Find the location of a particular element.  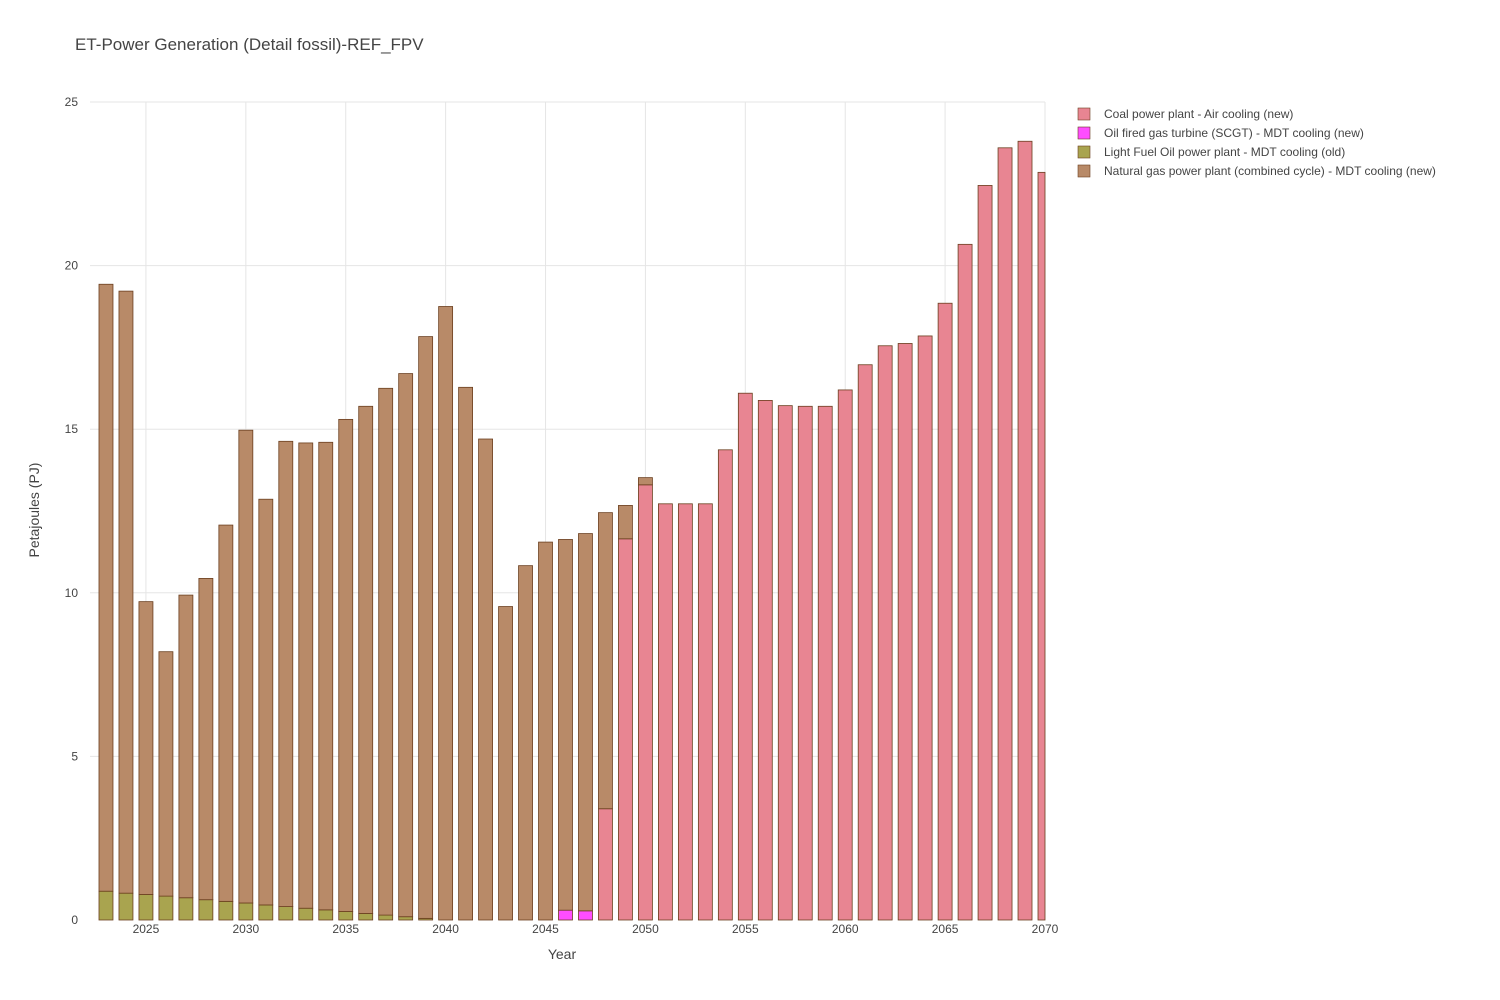

y-tick-label: 0 is located at coordinates (74, 920).